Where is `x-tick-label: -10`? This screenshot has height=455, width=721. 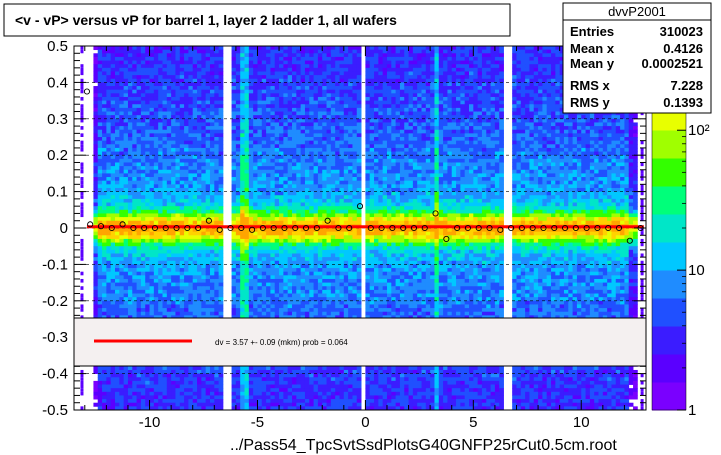 x-tick-label: -10 is located at coordinates (150, 422).